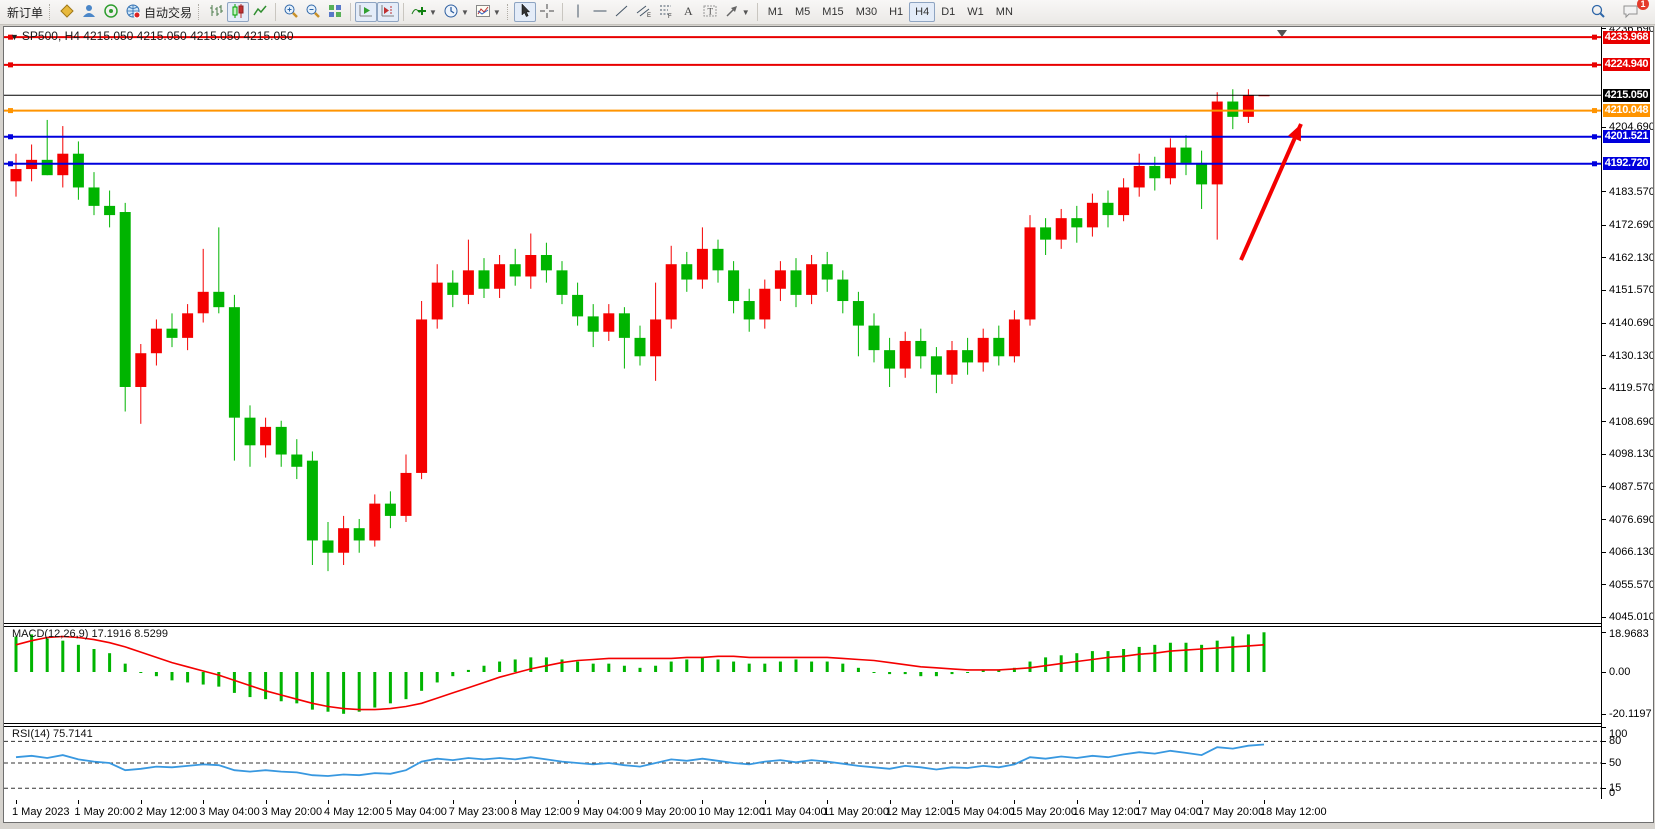  What do you see at coordinates (1634, 11) in the screenshot?
I see `notifications-button: 1` at bounding box center [1634, 11].